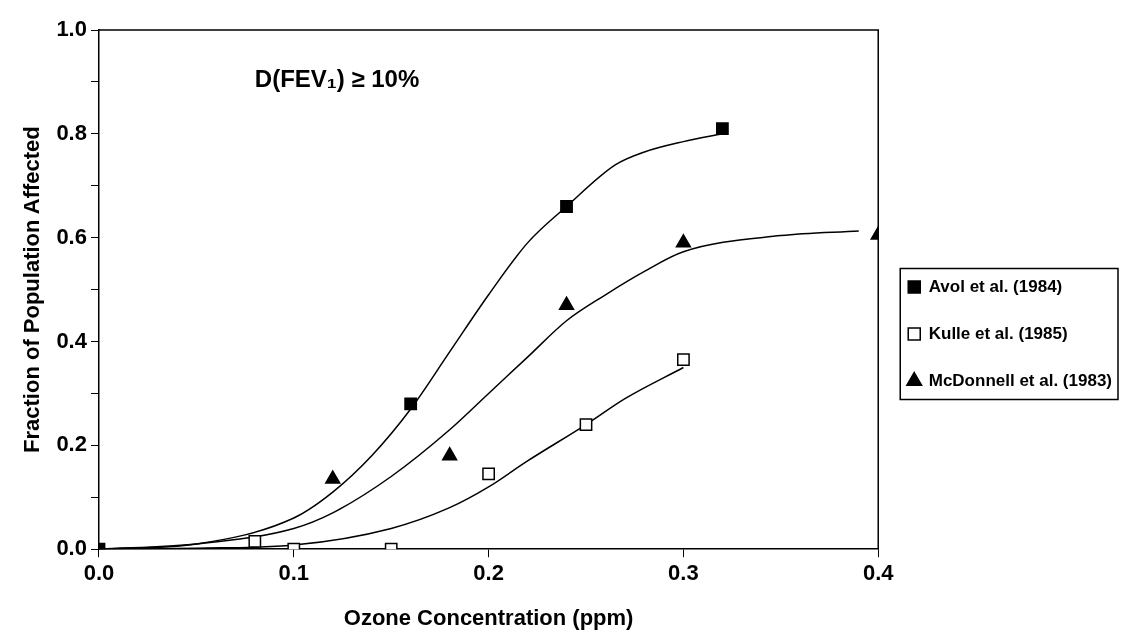  I want to click on y-tick-label: 0.0, so click(71, 548).